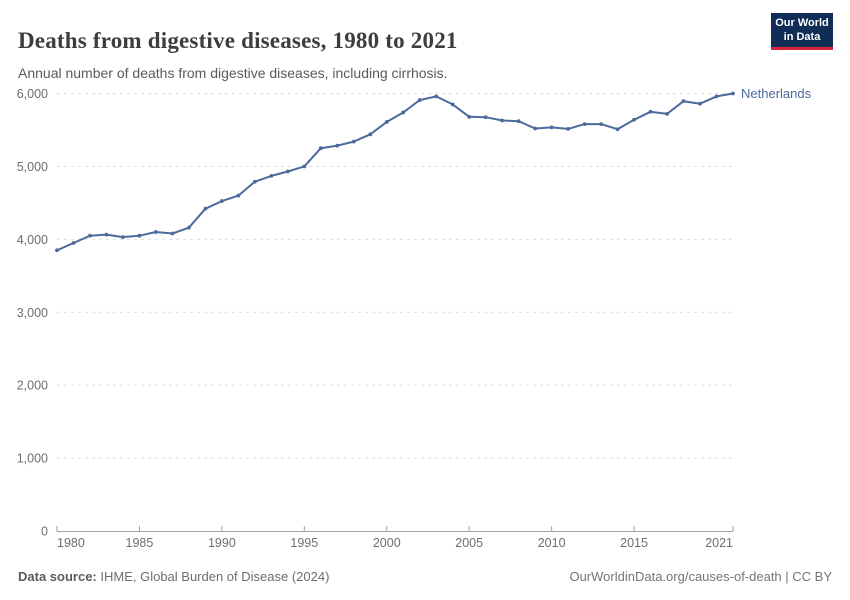  I want to click on x-tick-label: 1985, so click(140, 543).